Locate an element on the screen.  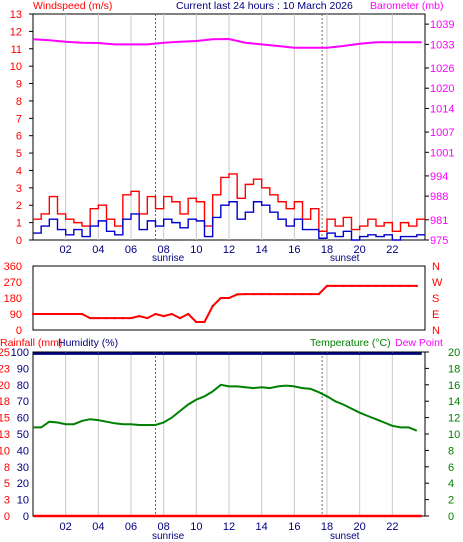
y-tick-label: W is located at coordinates (437, 283).